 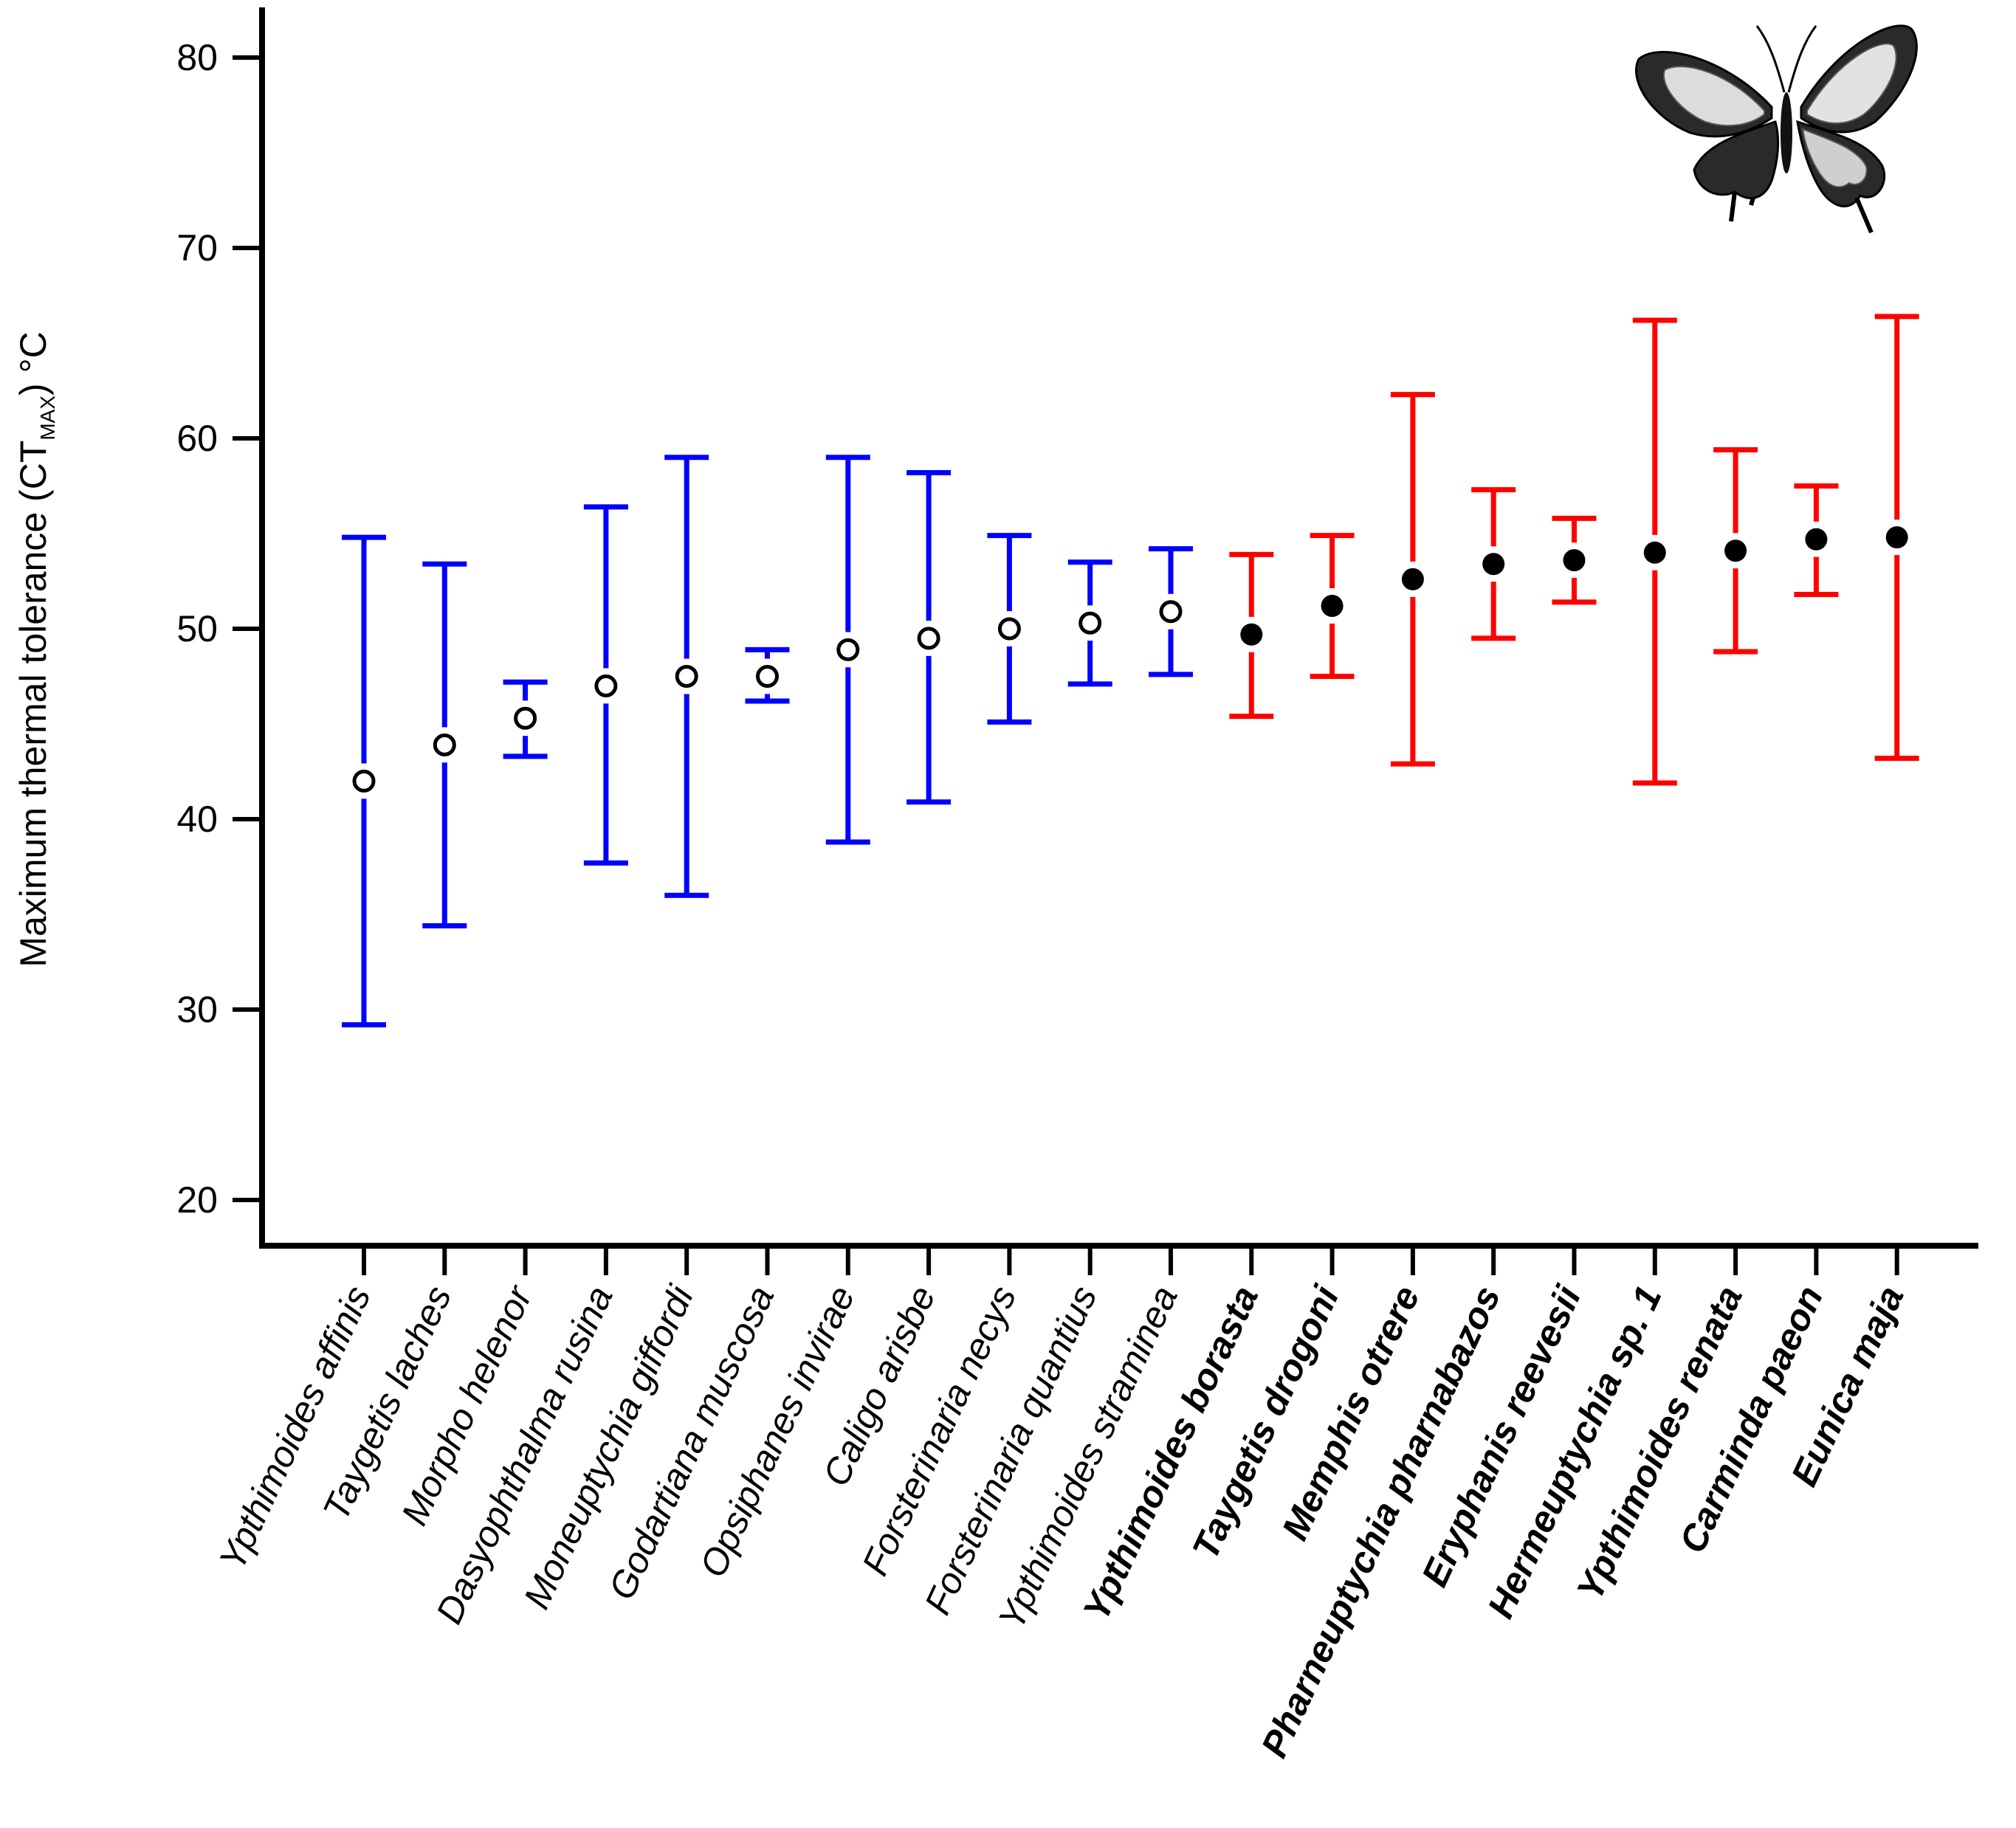 What do you see at coordinates (1493, 564) in the screenshot?
I see `point-pharneuptychia-pharnabazos` at bounding box center [1493, 564].